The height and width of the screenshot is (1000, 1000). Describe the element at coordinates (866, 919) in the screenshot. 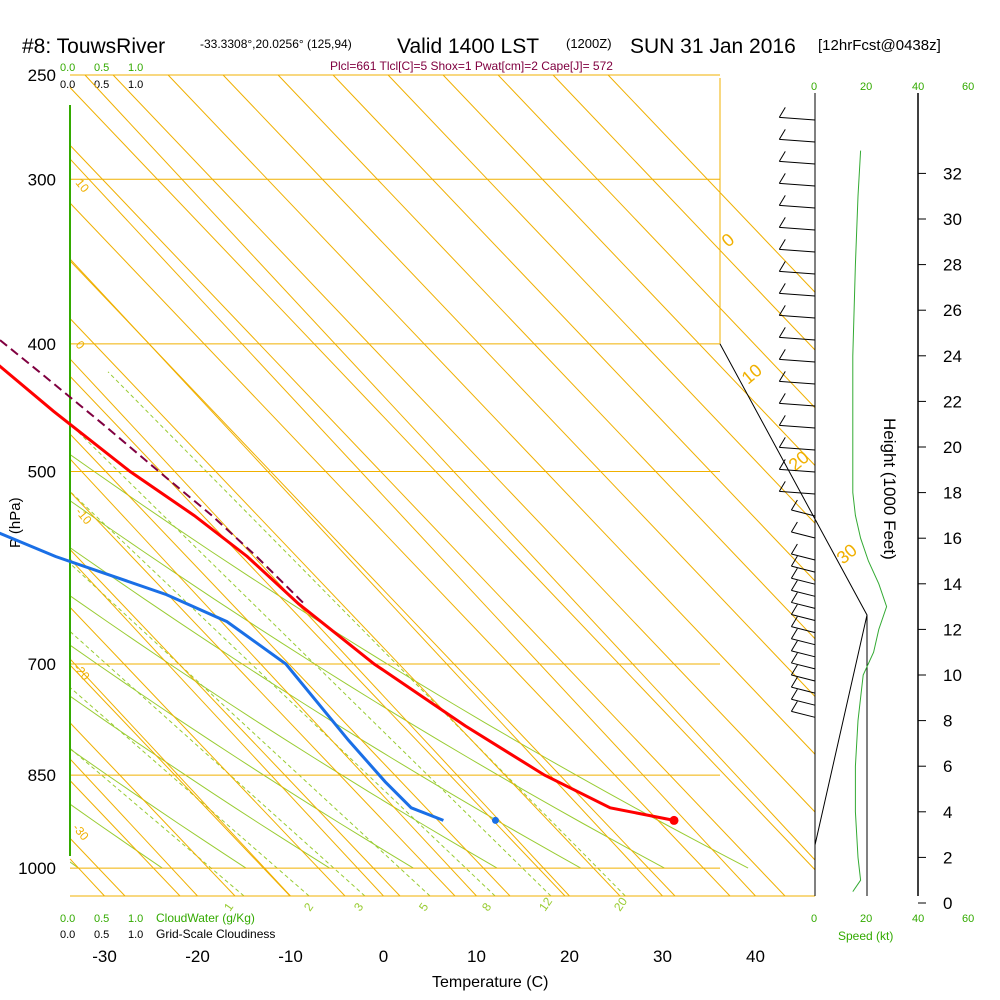

I see `speed-tick-bottom-20: 20` at that location.